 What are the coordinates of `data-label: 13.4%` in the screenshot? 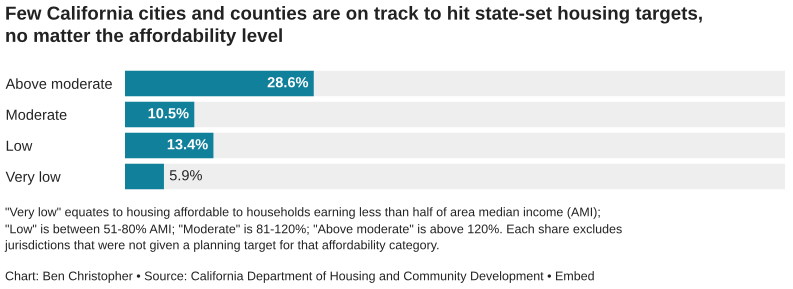 It's located at (188, 144).